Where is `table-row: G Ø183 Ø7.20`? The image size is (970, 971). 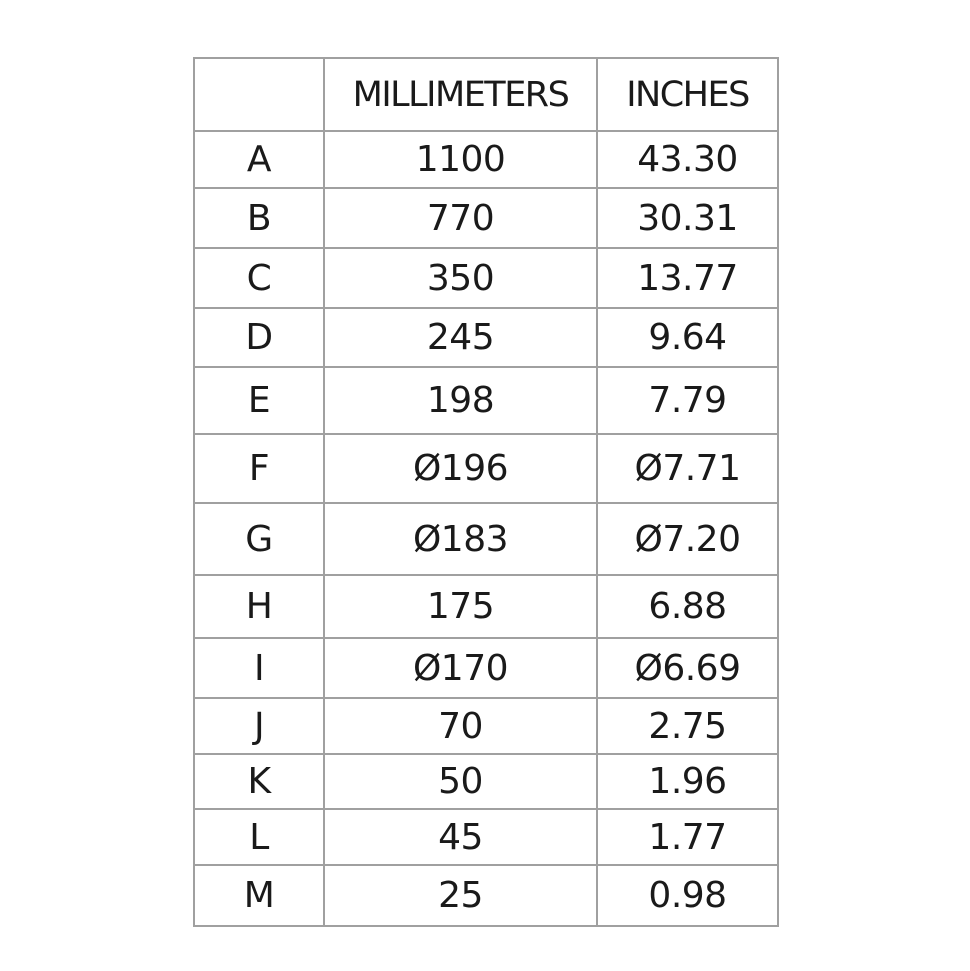
table-row: G Ø183 Ø7.20 is located at coordinates (486, 539).